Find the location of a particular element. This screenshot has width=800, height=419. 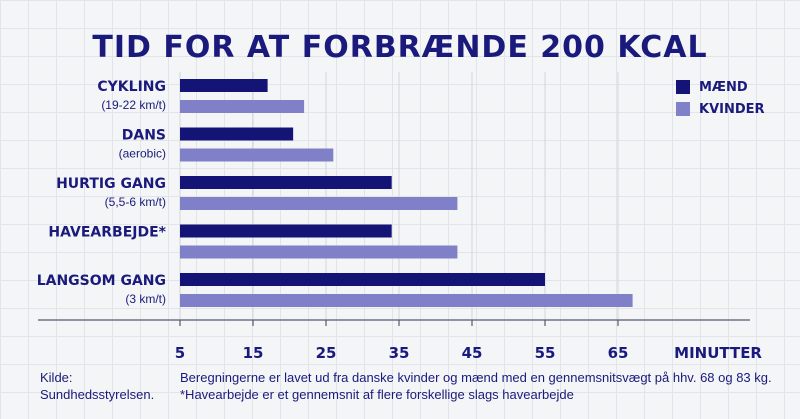

legend-item-kvinder: KVINDER is located at coordinates (720, 109).